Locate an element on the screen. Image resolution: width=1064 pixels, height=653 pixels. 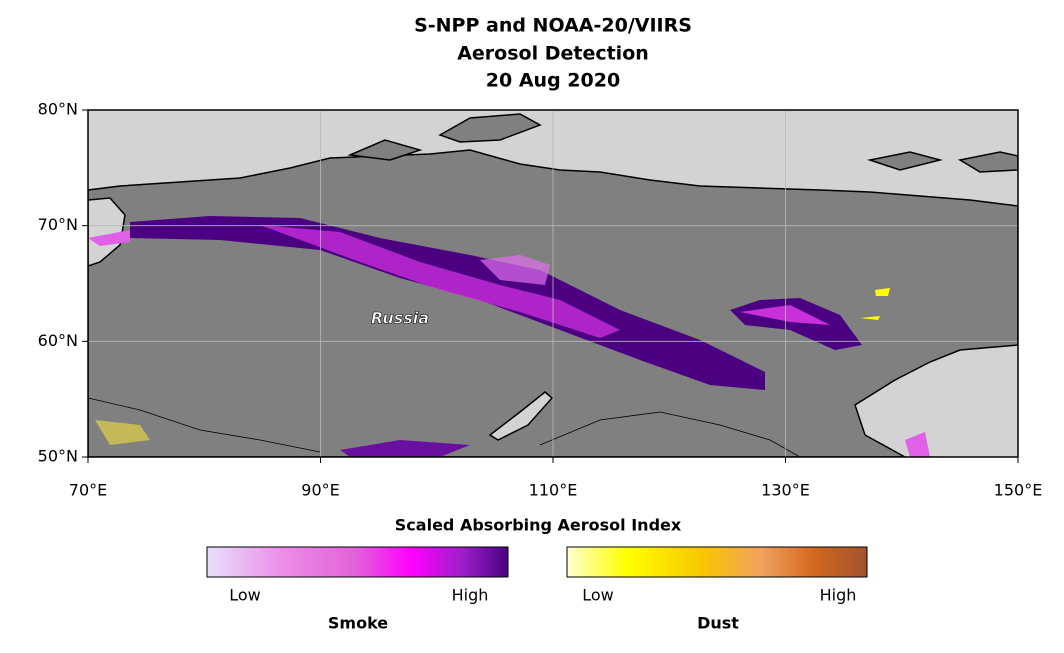
y-tick-label: 60°N is located at coordinates (58, 340).